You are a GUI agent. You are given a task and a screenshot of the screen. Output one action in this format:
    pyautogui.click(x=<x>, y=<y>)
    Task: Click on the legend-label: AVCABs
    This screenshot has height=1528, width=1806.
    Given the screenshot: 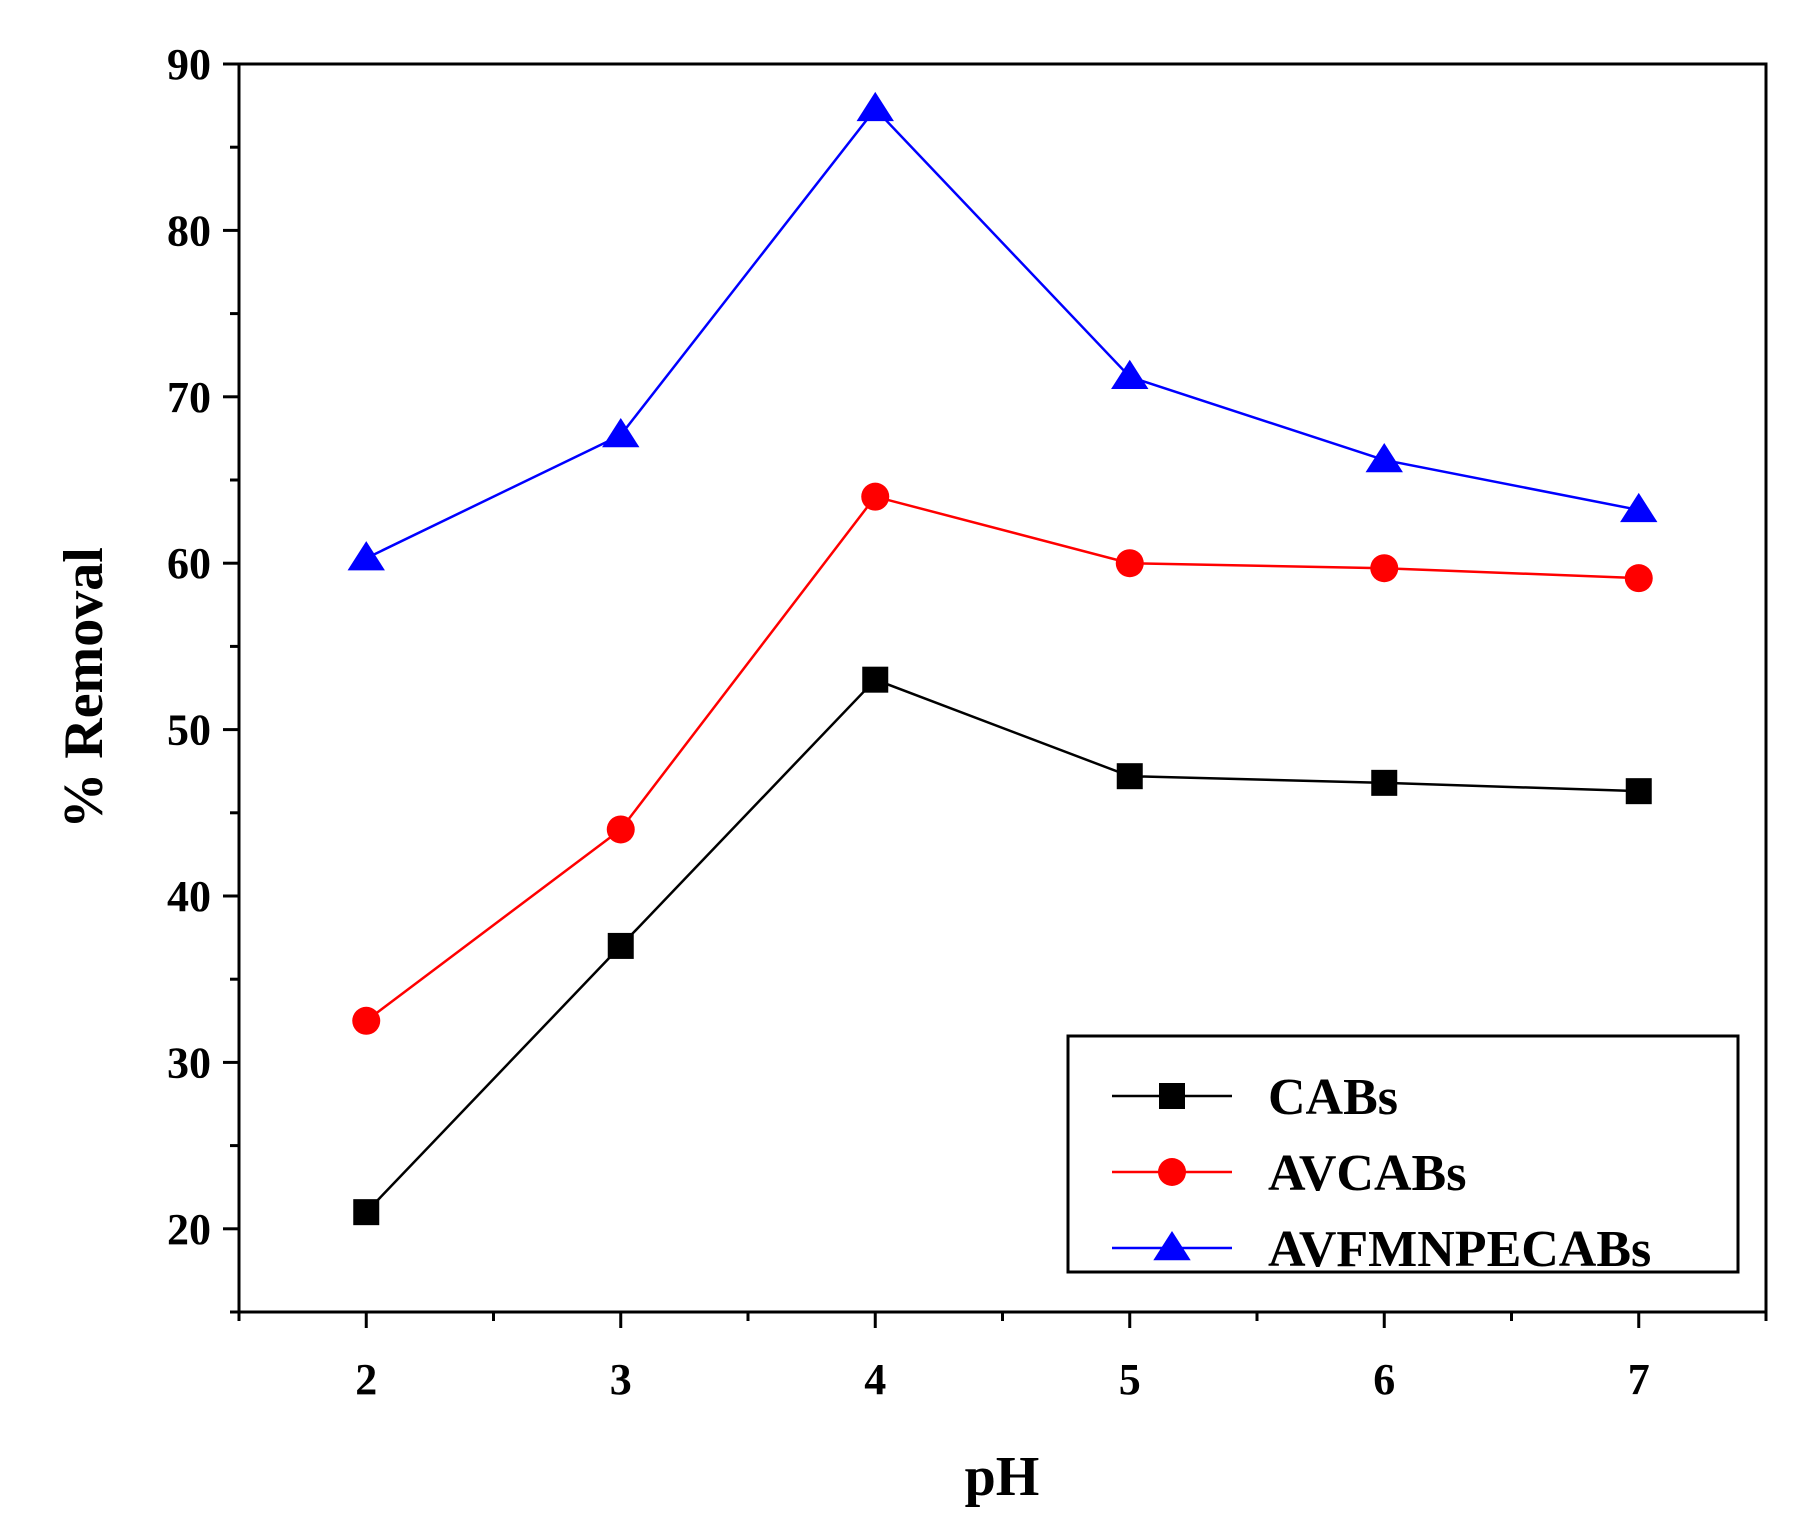 What is the action you would take?
    pyautogui.click(x=1367, y=1173)
    